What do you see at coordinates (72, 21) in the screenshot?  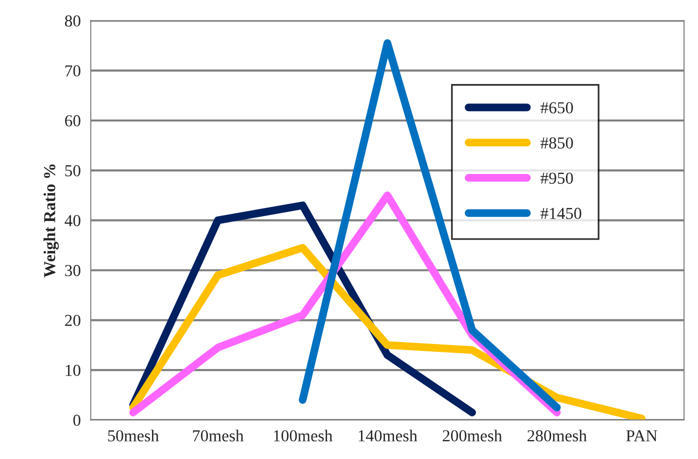 I see `y-tick-label: 80` at bounding box center [72, 21].